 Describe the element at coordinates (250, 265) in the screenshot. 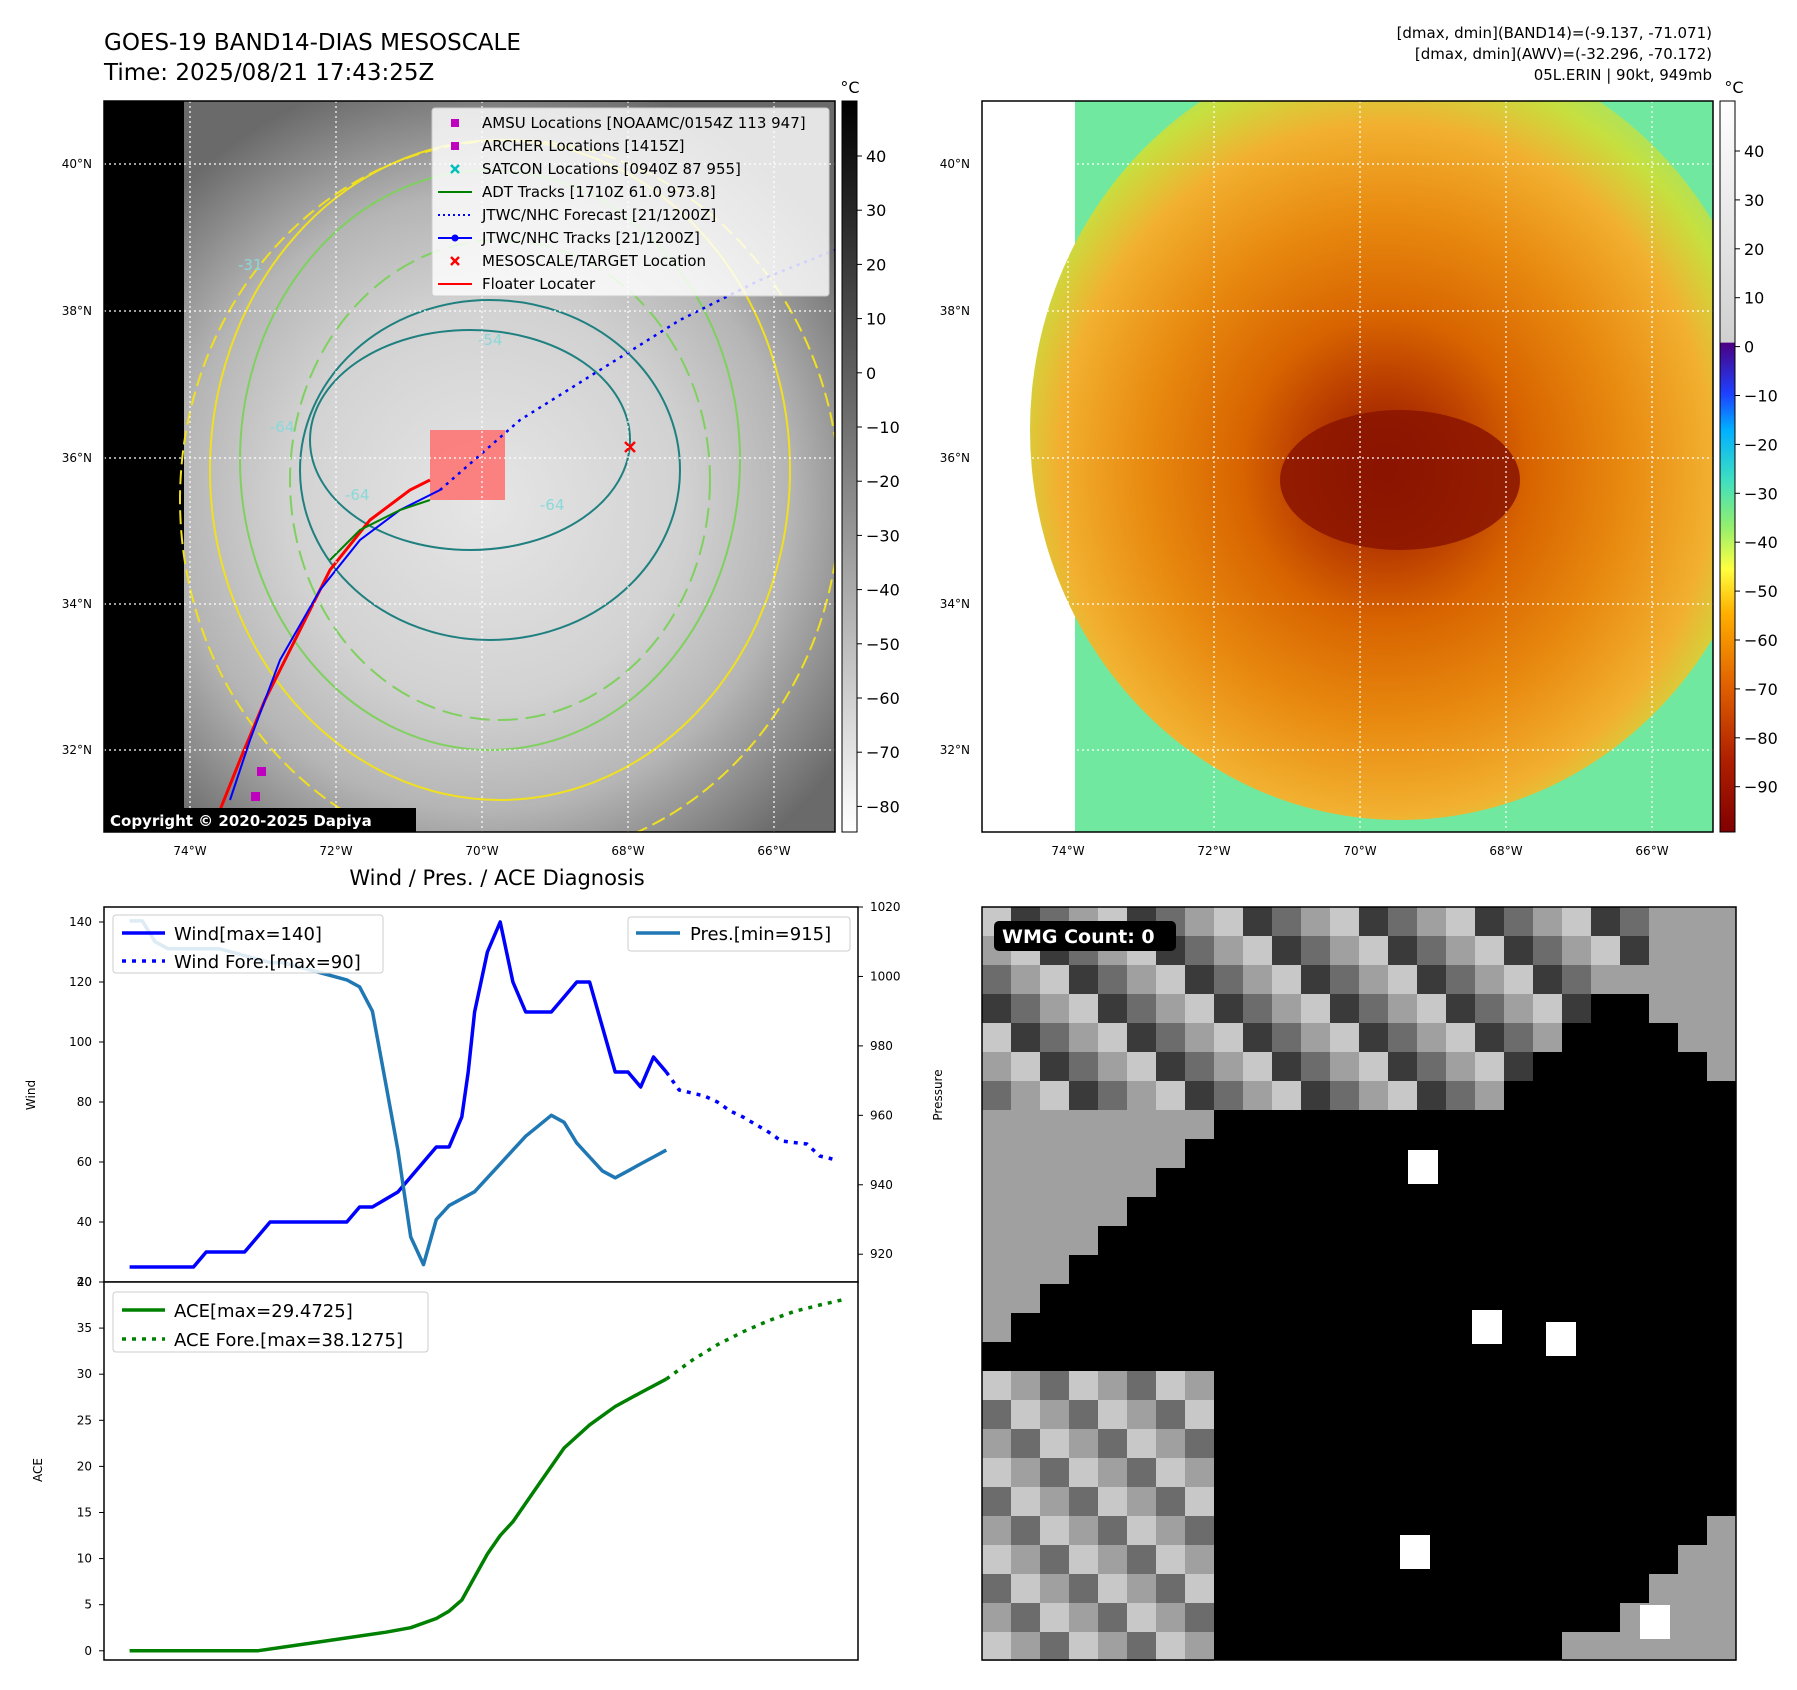

I see `svg-text: -31` at that location.